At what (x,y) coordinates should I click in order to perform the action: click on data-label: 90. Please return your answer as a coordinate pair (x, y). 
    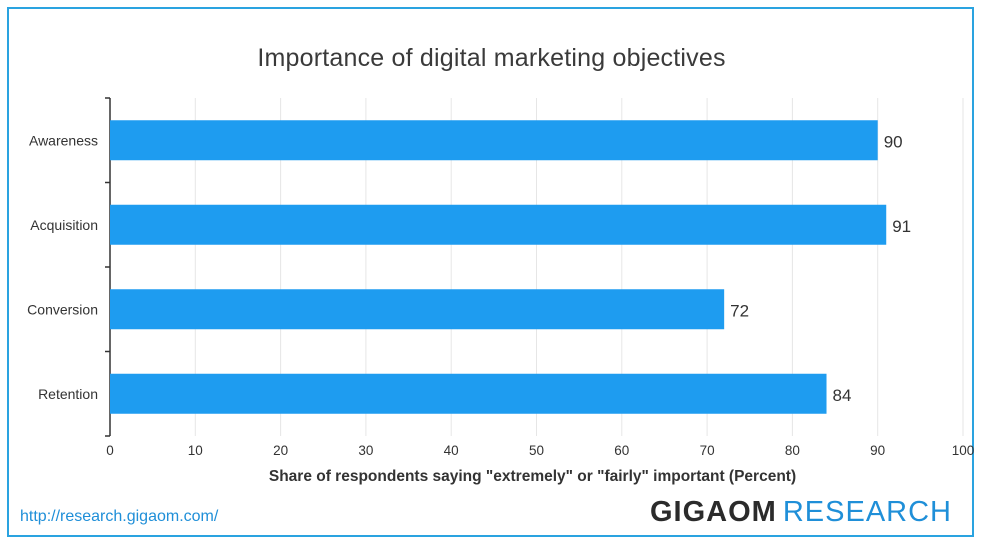
    Looking at the image, I should click on (893, 141).